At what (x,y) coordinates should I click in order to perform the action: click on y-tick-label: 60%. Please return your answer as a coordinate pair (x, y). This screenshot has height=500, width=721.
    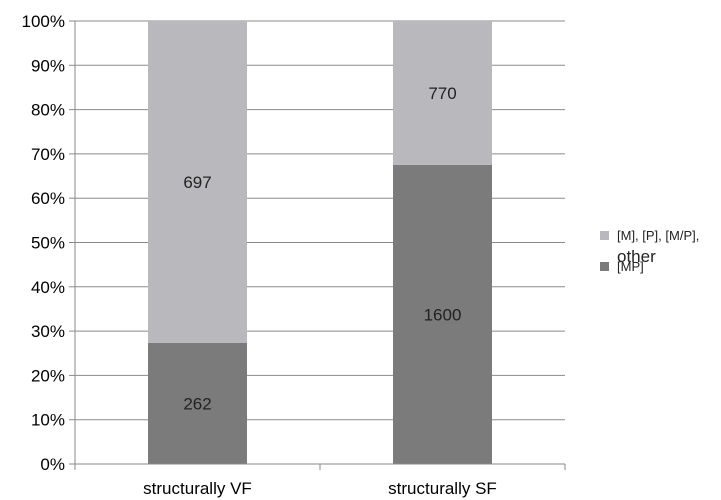
    Looking at the image, I should click on (48, 198).